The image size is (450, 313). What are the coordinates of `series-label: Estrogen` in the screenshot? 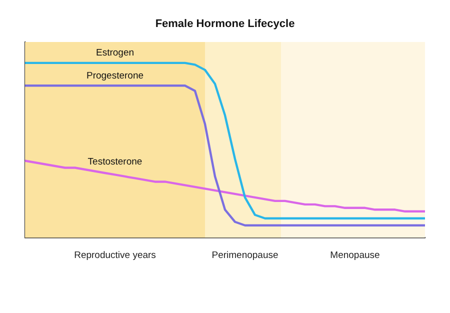 It's located at (115, 53).